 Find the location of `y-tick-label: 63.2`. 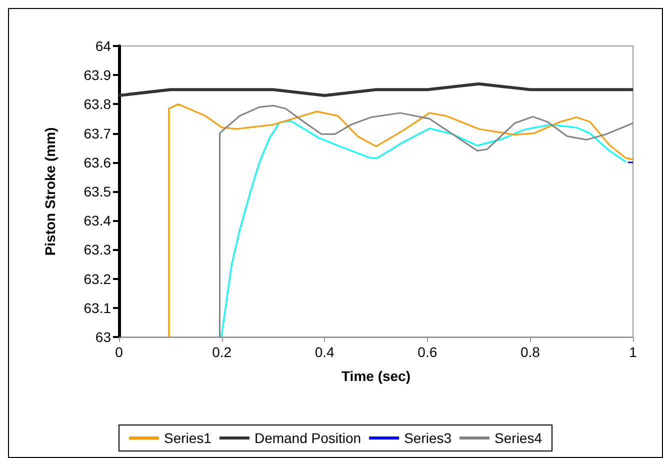

y-tick-label: 63.2 is located at coordinates (98, 278).